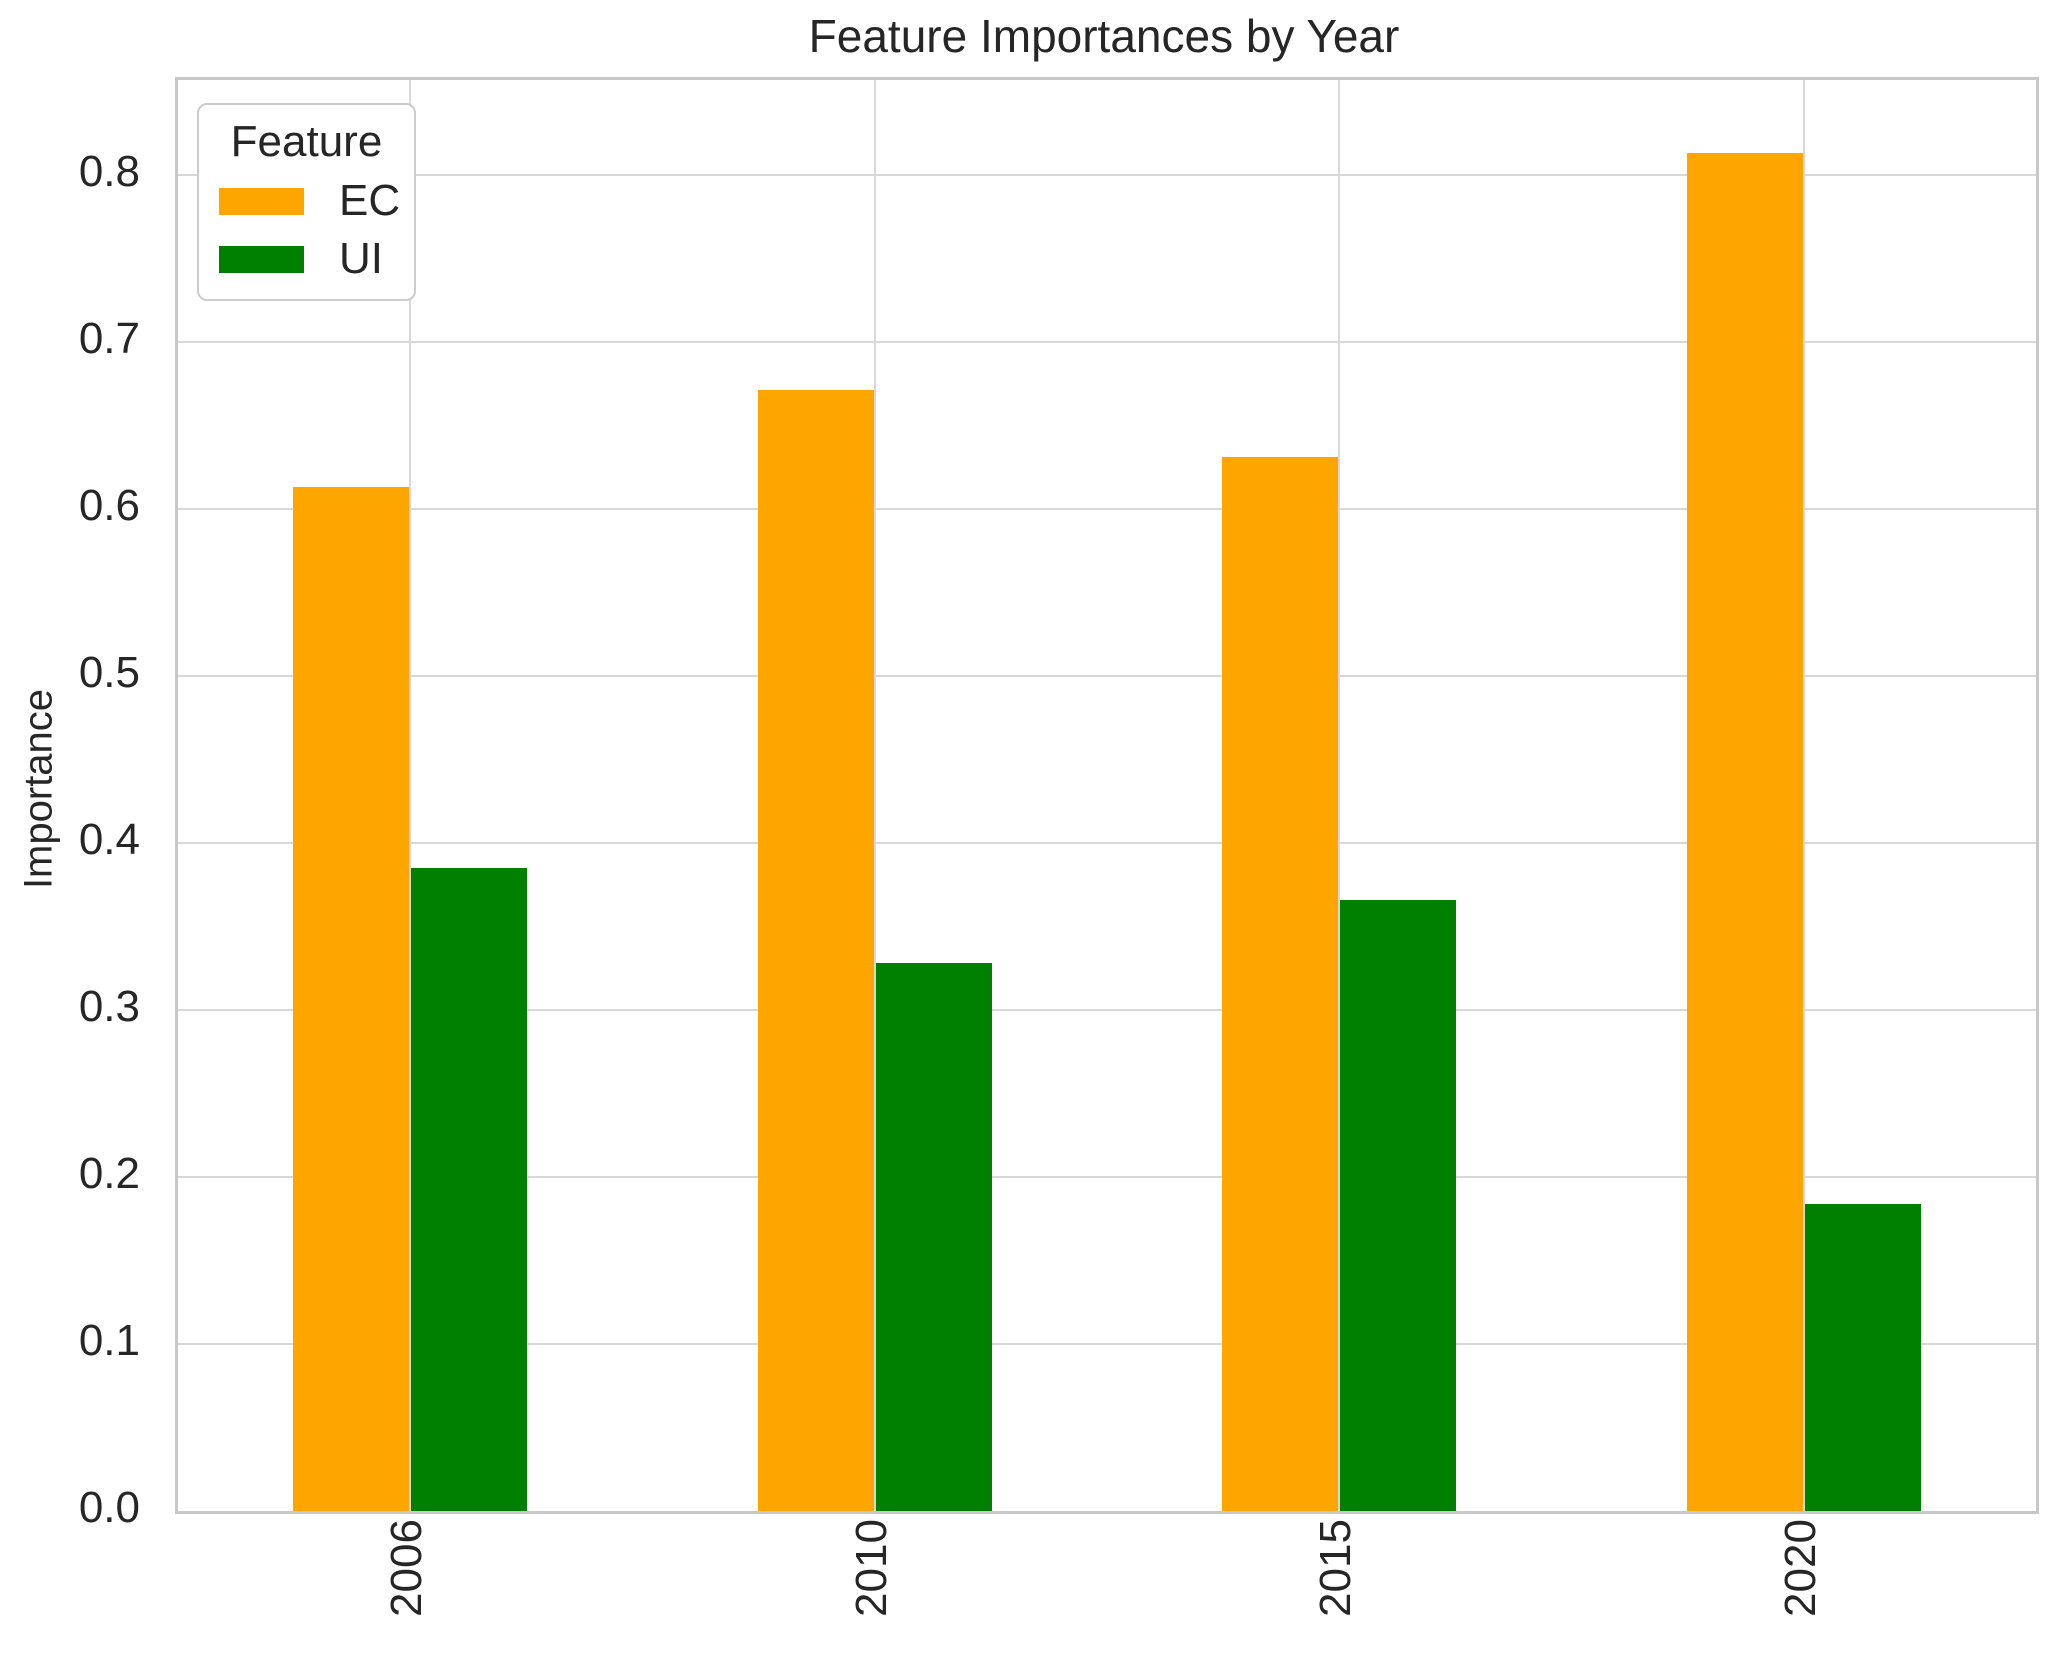  What do you see at coordinates (1744, 832) in the screenshot?
I see `bar-ec-2020` at bounding box center [1744, 832].